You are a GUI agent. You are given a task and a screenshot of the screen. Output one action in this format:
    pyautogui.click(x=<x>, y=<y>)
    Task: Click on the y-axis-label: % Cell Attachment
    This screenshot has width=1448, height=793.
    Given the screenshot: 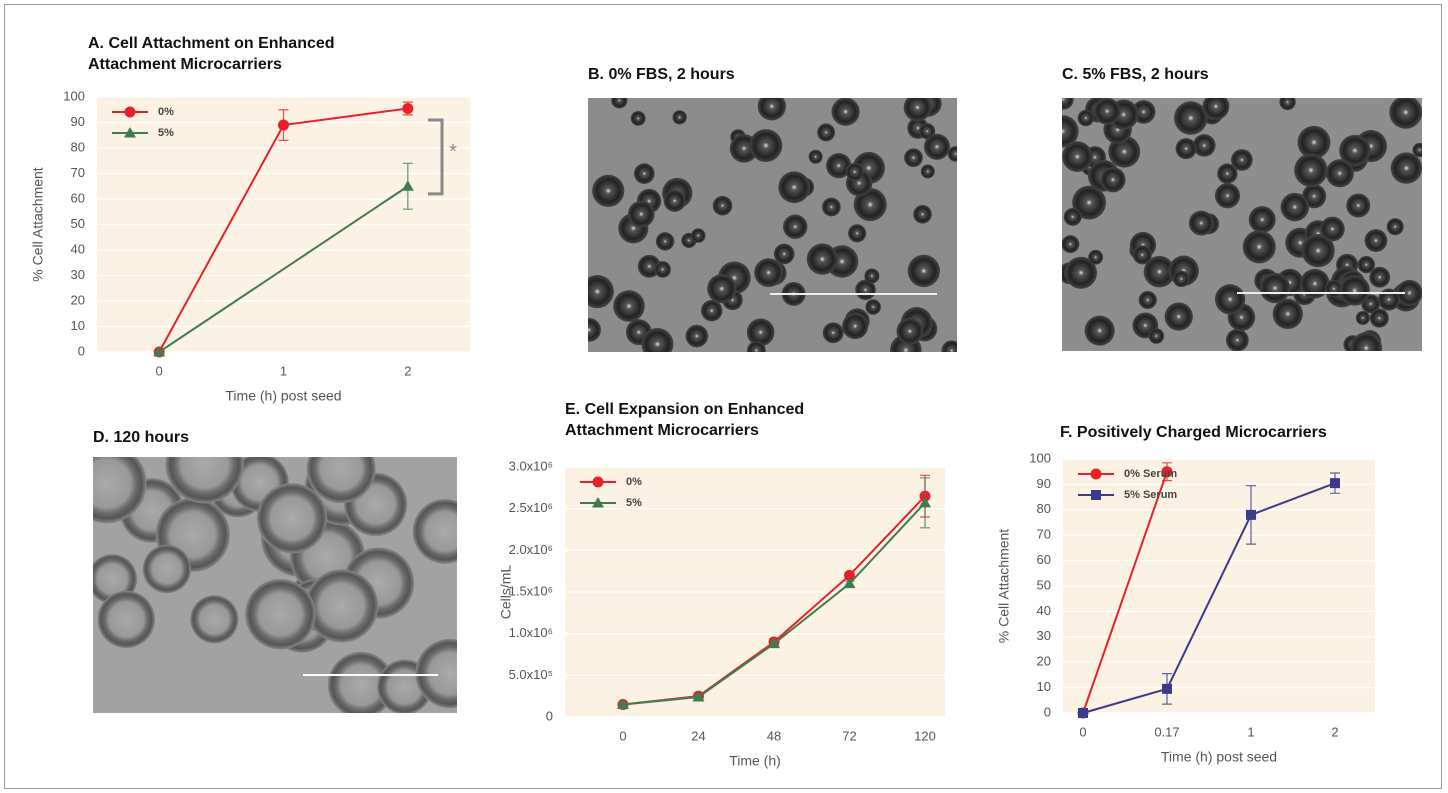 What is the action you would take?
    pyautogui.click(x=1004, y=586)
    